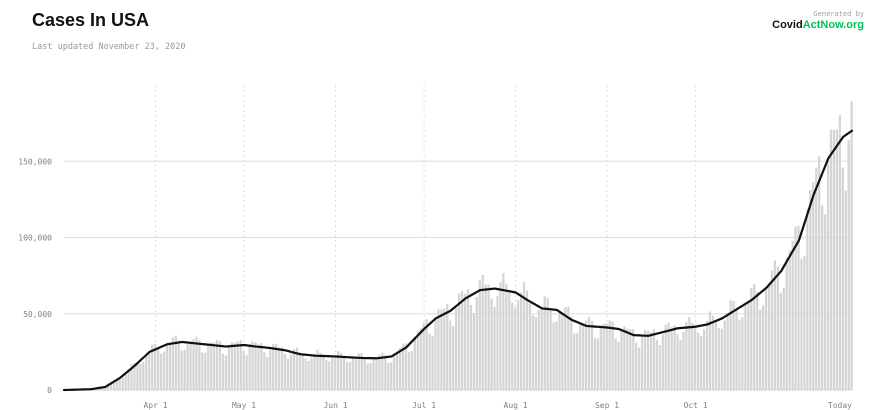 This screenshot has width=870, height=410. What do you see at coordinates (49, 390) in the screenshot?
I see `y-tick-label: 0` at bounding box center [49, 390].